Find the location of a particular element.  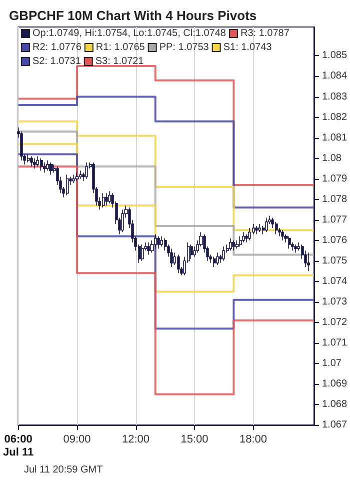

y-tick-label: 1.083 is located at coordinates (335, 96).